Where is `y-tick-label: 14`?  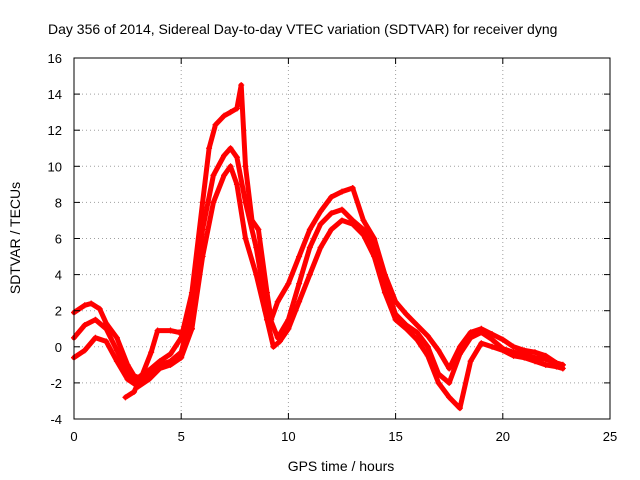 y-tick-label: 14 is located at coordinates (55, 94).